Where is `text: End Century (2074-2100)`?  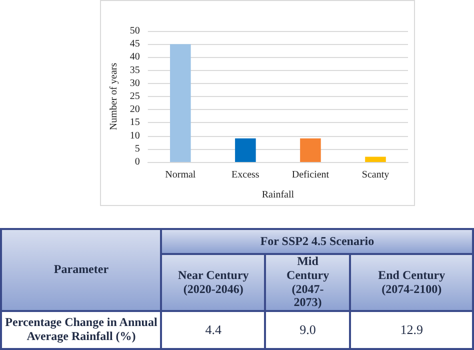
text: End Century (2074-2100) is located at coordinates (411, 283).